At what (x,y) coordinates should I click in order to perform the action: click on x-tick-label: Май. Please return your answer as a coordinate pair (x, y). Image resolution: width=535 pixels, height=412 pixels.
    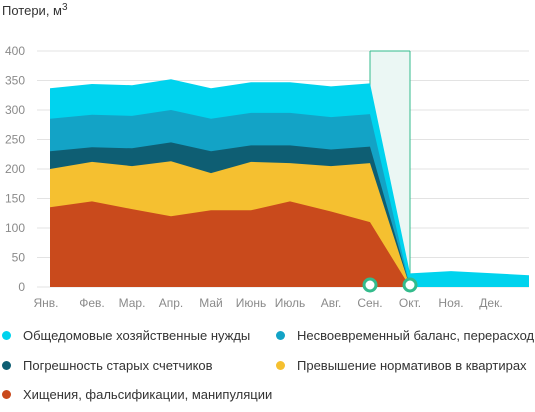
    Looking at the image, I should click on (211, 303).